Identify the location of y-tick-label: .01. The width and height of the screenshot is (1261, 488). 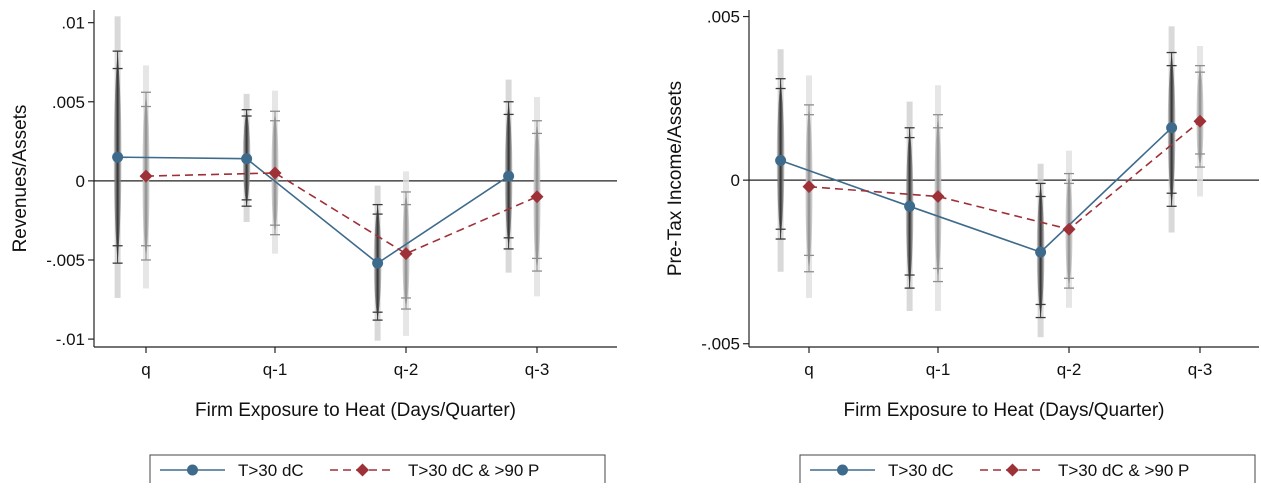
(73, 23).